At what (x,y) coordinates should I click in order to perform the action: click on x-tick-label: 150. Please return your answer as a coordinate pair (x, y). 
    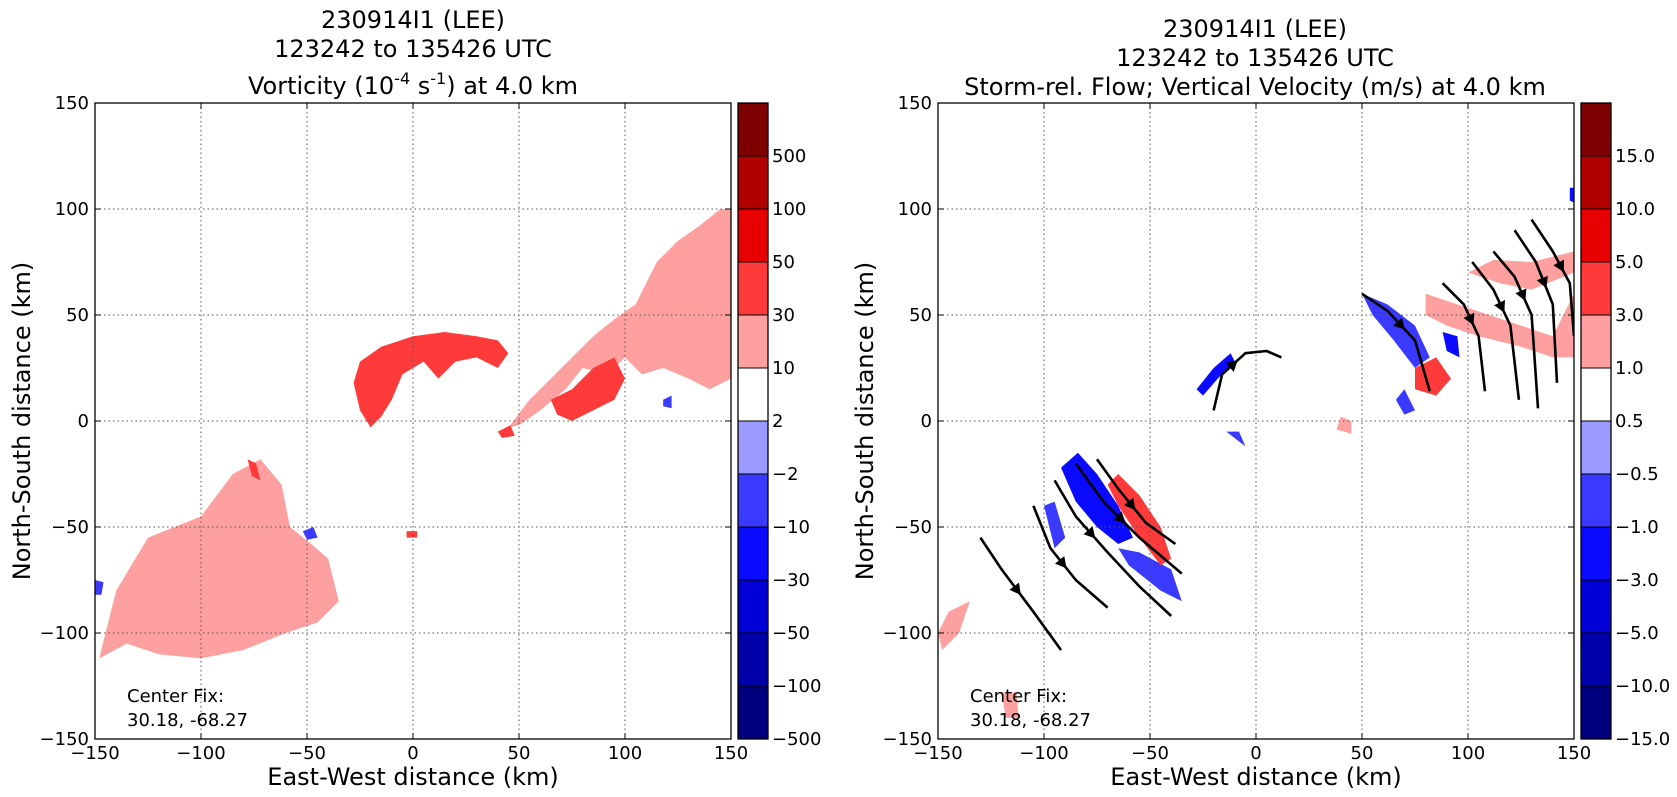
    Looking at the image, I should click on (731, 753).